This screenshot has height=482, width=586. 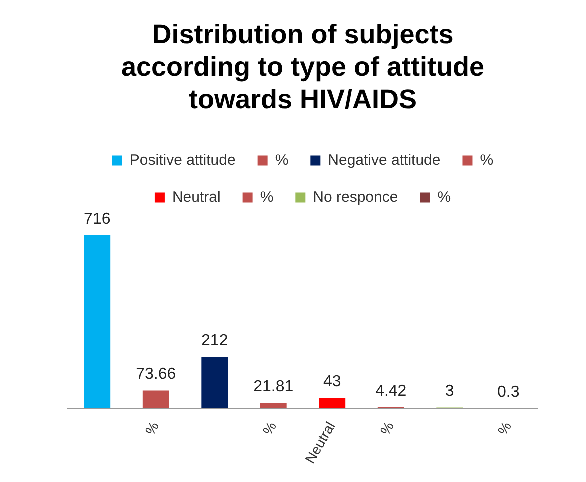 I want to click on data-label: 0.3, so click(x=509, y=392).